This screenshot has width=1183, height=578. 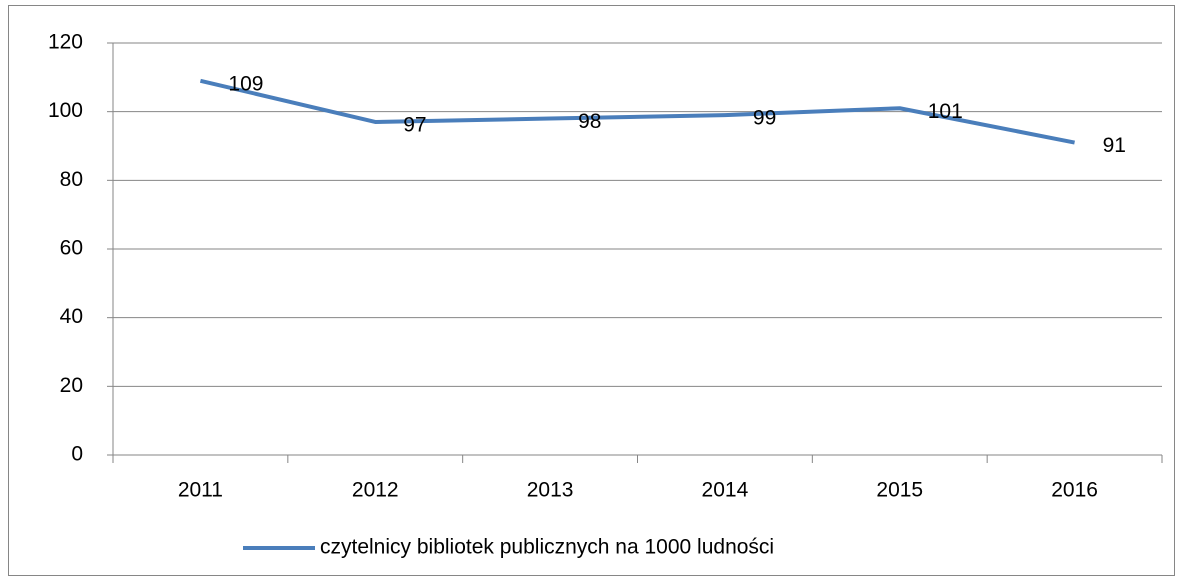 What do you see at coordinates (945, 111) in the screenshot?
I see `data-label: 101` at bounding box center [945, 111].